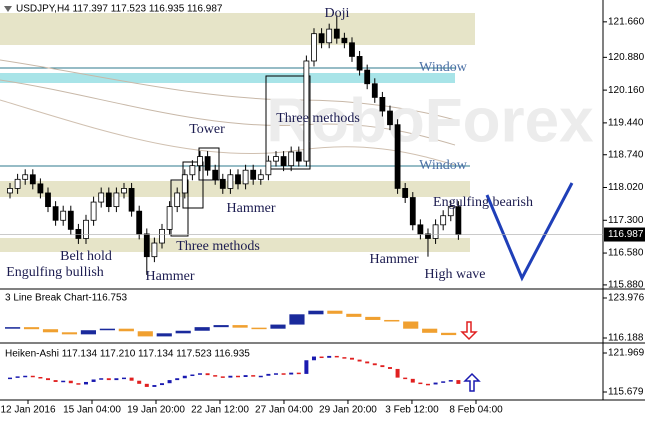 This screenshot has width=645, height=422. I want to click on x-tick-label: 19 Jan 20:00, so click(156, 410).